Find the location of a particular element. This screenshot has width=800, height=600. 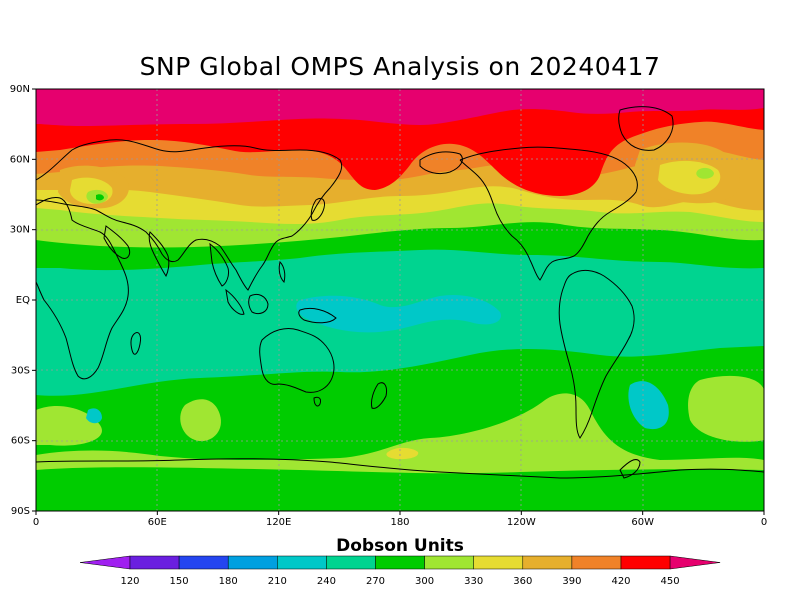

coast-arabia is located at coordinates (117, 242).